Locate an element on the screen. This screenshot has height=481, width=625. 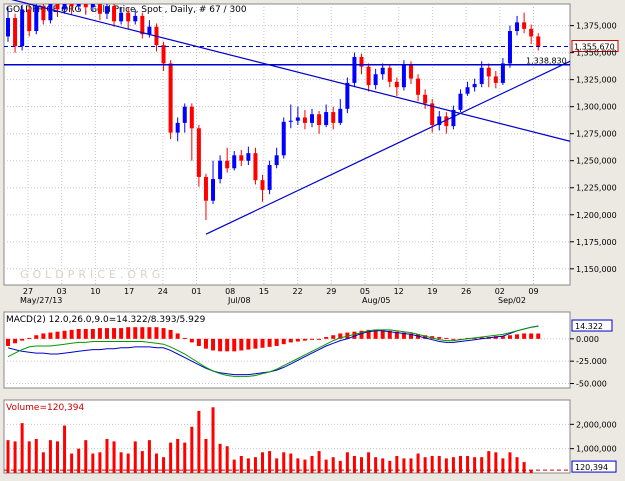
volume-tick-label: 1,000,000 is located at coordinates (596, 449).